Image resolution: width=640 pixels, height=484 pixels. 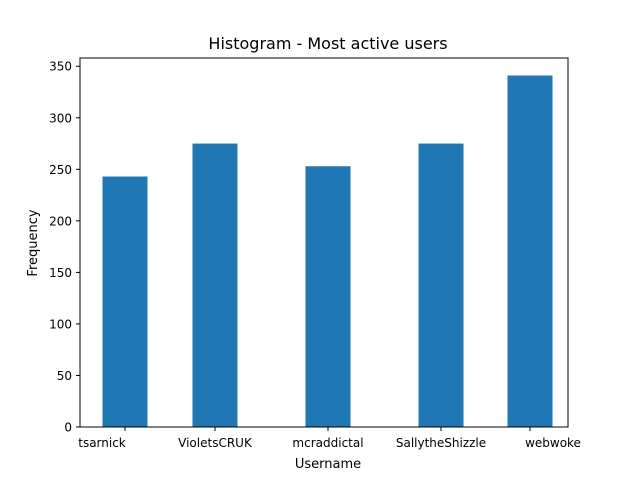 I want to click on chart-title: Histogram - Most active users, so click(x=327, y=43).